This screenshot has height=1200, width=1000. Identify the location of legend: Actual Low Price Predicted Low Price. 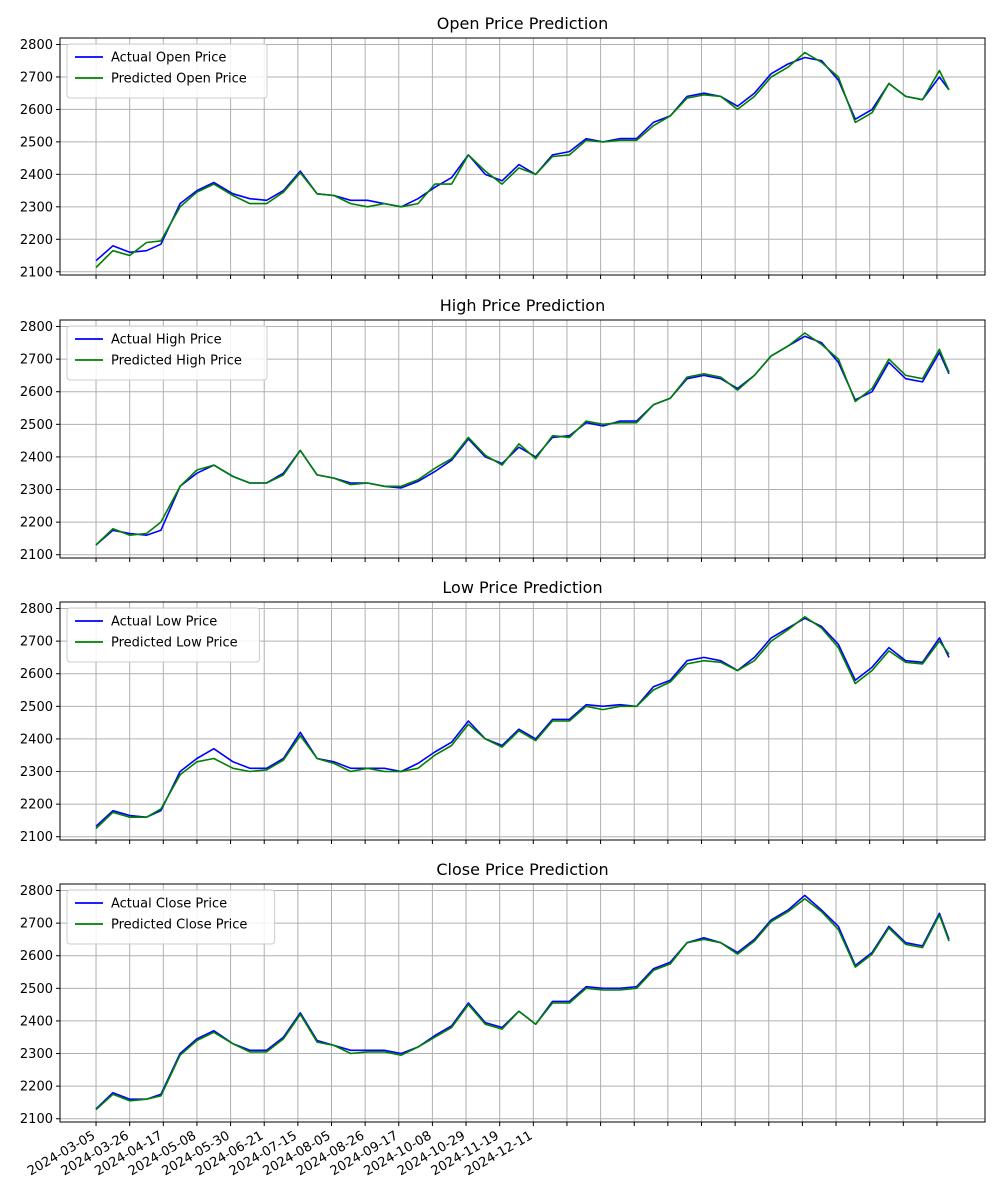
(163, 635).